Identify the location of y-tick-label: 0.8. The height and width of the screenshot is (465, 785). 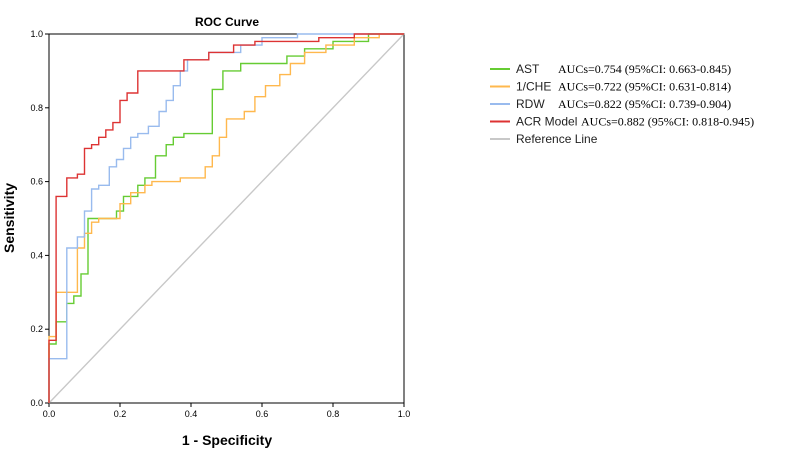
(36, 108).